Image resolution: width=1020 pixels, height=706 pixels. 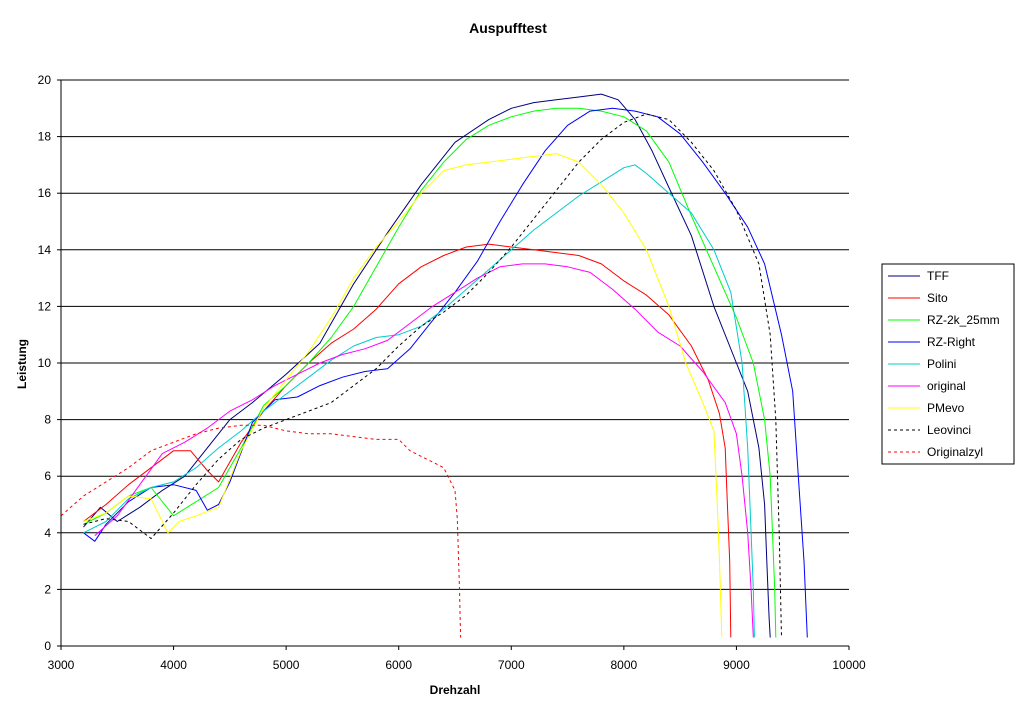 What do you see at coordinates (45, 363) in the screenshot?
I see `y-tick-label: 10` at bounding box center [45, 363].